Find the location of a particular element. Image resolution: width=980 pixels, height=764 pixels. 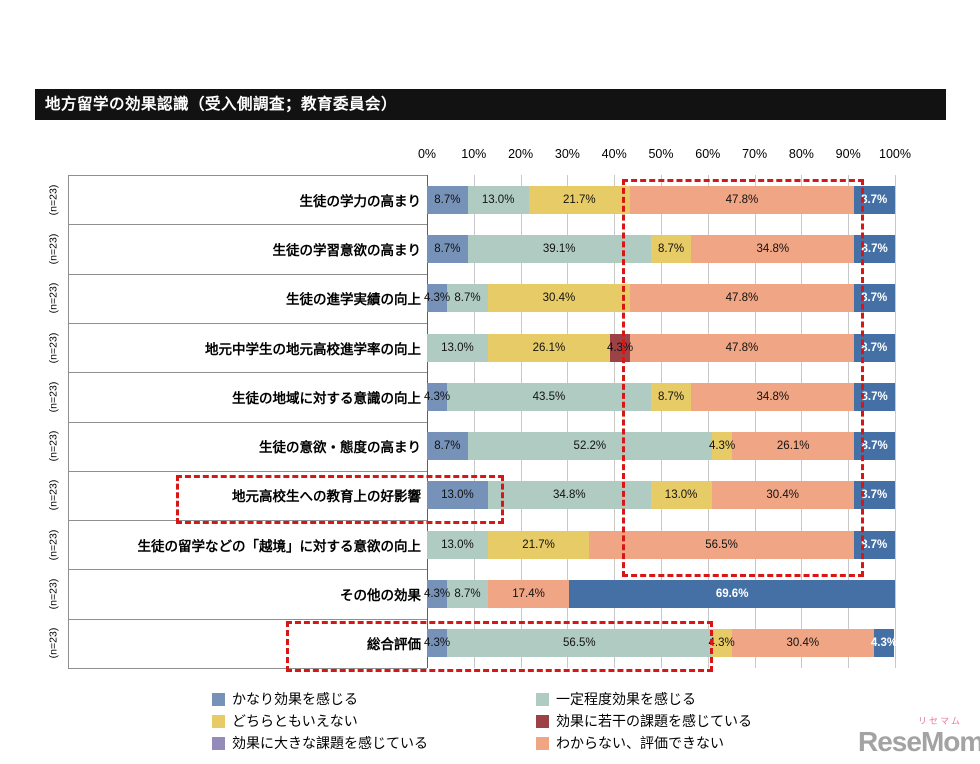

bar-row: 4.3% 56.5% 4.3% 30.4% 4.3% is located at coordinates (661, 643).